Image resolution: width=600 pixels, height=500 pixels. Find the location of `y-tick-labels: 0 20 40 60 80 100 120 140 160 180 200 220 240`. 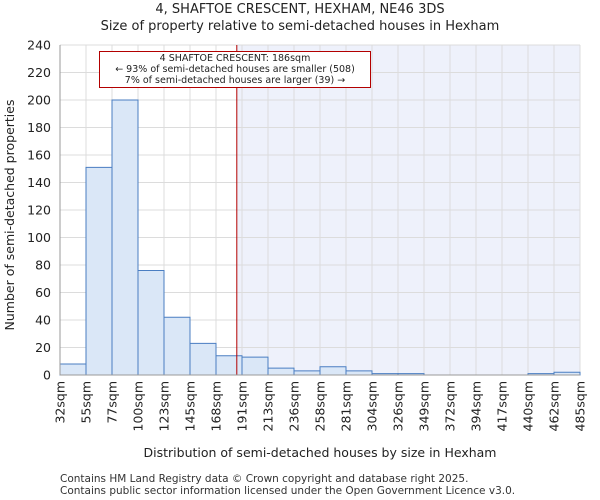

y-tick-labels: 0 20 40 60 80 100 120 140 160 180 200 220 240 is located at coordinates (39, 210).